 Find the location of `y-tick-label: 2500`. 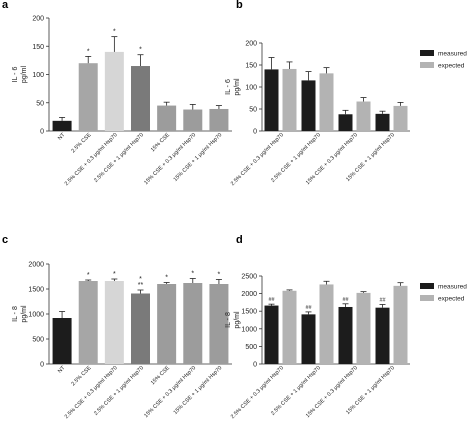

y-tick-label: 2500 is located at coordinates (249, 277).